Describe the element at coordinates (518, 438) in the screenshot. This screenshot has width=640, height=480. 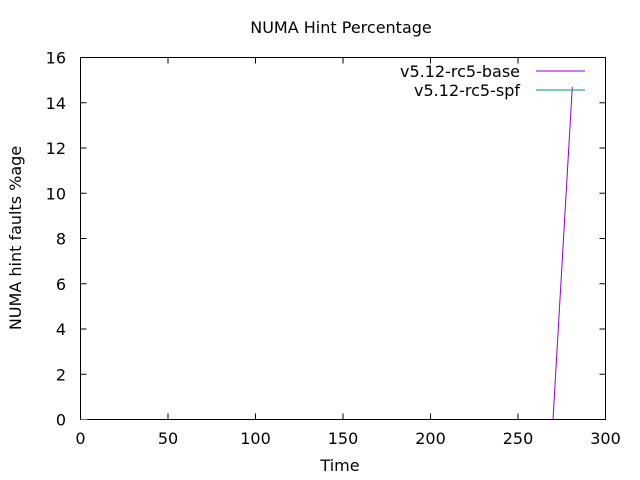
I see `x-tick-label: 250` at that location.